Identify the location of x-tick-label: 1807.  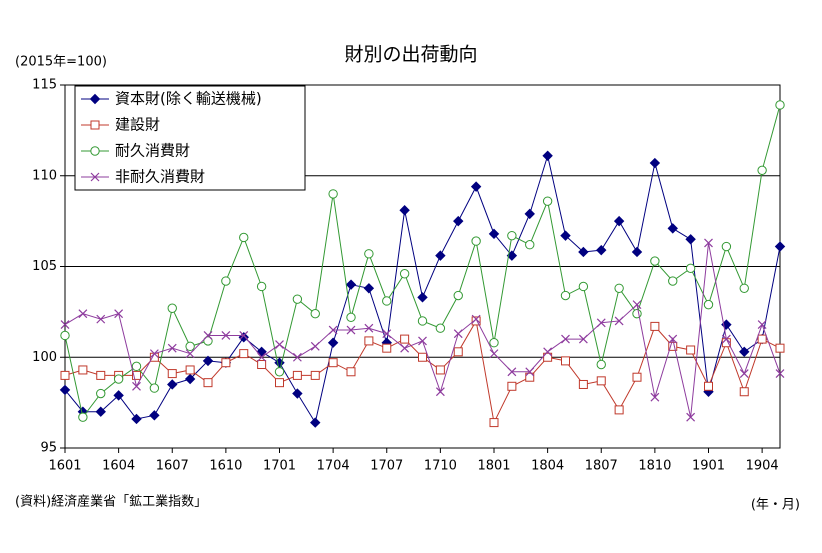
(601, 466).